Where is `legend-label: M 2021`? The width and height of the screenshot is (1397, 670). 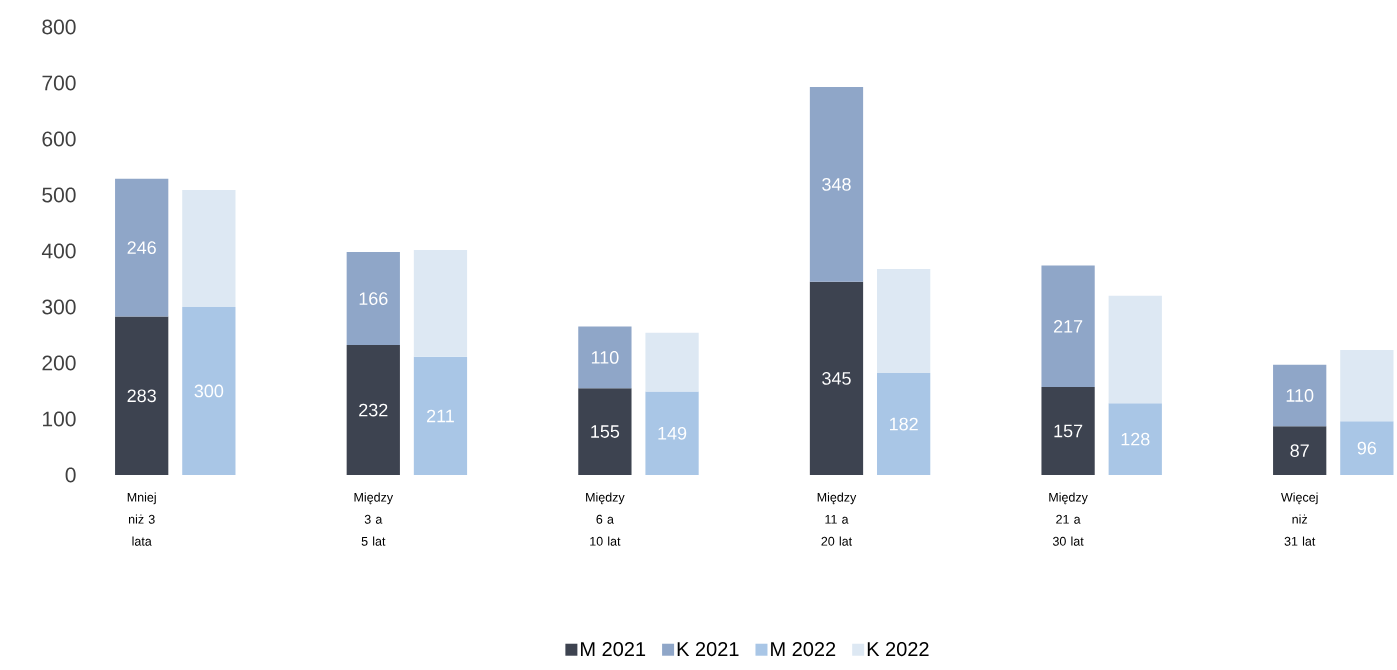 legend-label: M 2021 is located at coordinates (613, 649).